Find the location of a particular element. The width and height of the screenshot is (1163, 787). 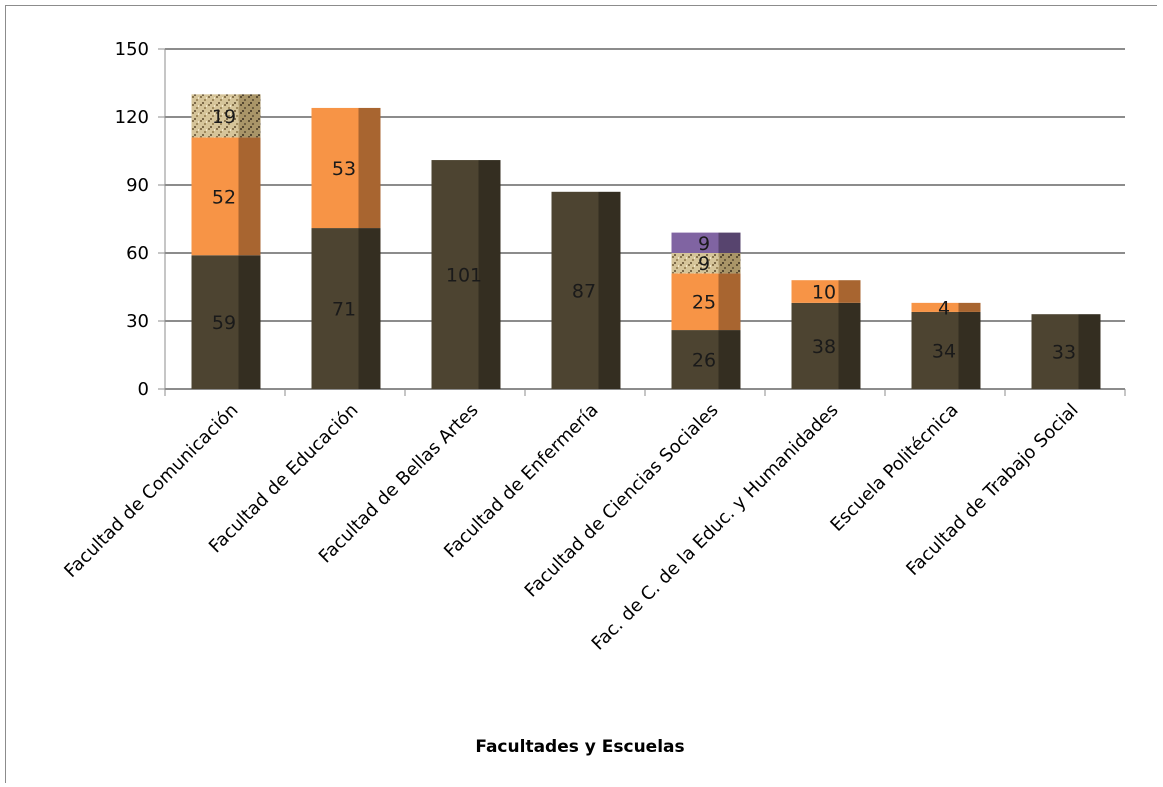

y-tick-label: 120 is located at coordinates (132, 117).